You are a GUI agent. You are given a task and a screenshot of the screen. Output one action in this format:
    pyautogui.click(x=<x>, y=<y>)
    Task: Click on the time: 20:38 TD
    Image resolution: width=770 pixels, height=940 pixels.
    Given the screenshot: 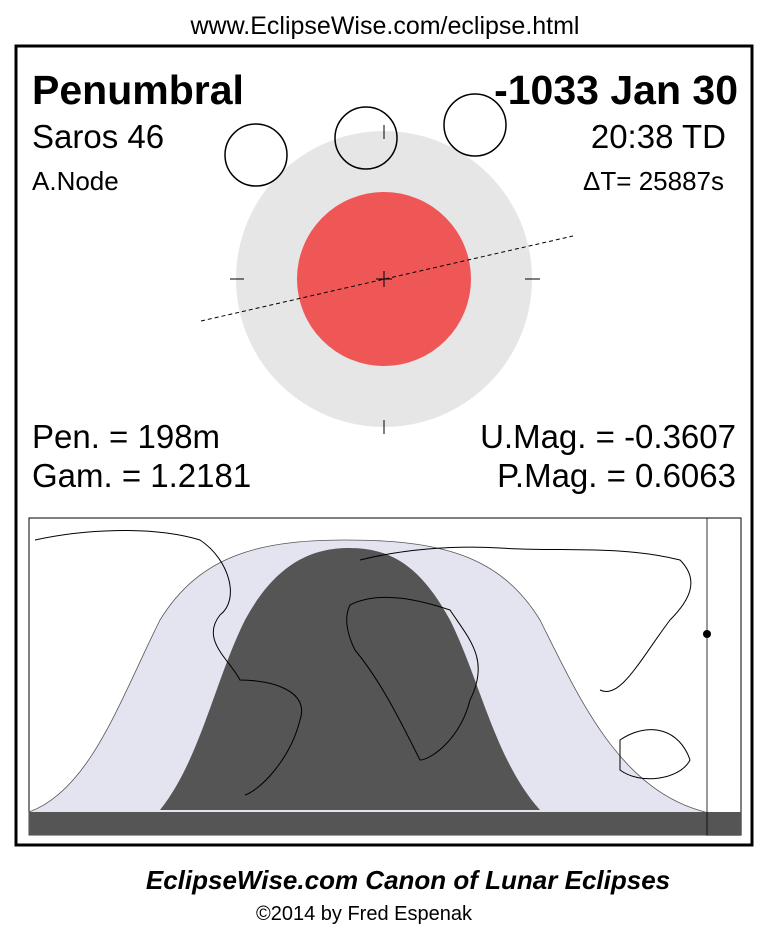 What is the action you would take?
    pyautogui.click(x=658, y=136)
    